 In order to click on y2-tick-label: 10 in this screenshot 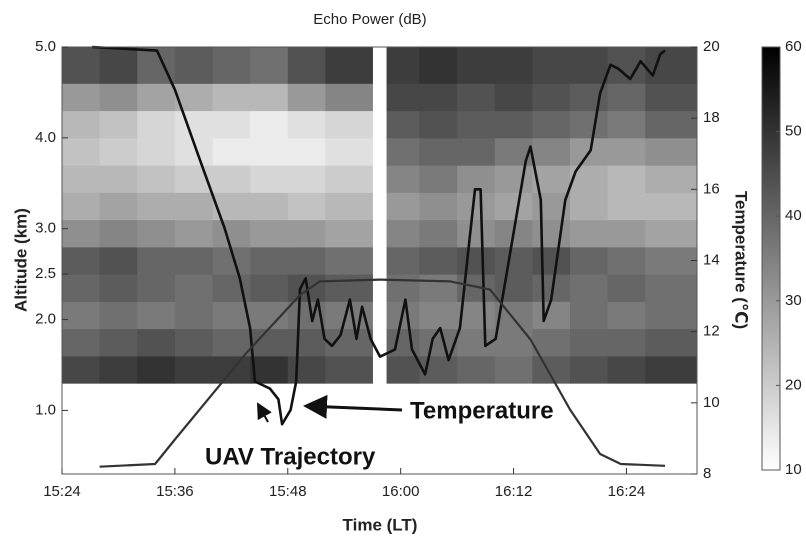, I will do `click(711, 402)`.